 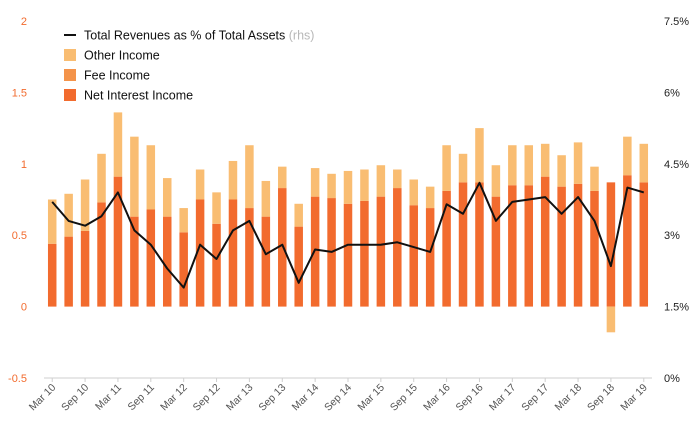 What do you see at coordinates (299, 36) in the screenshot?
I see `legend-label-suffix: (rhs)` at bounding box center [299, 36].